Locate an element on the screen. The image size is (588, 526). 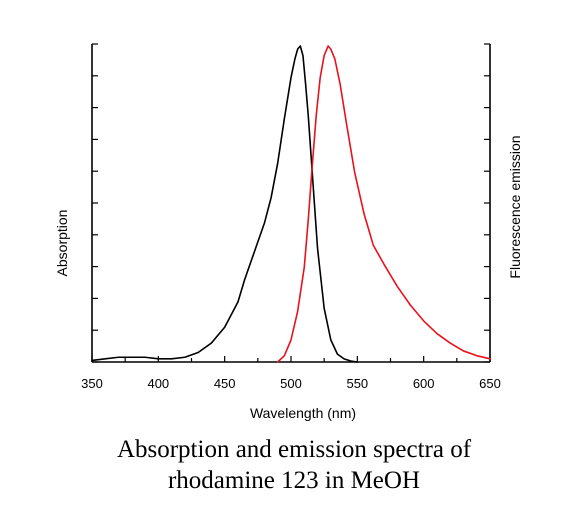
y-axis-right-title: Fluorescence emission is located at coordinates (515, 206).